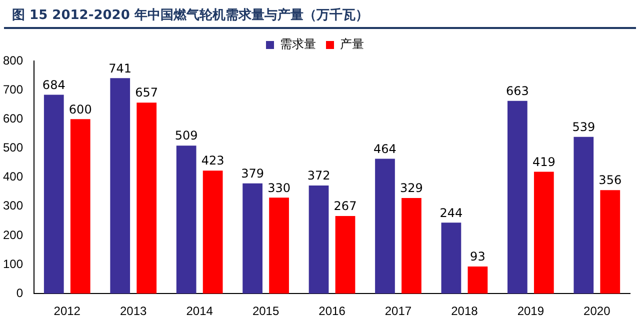 The image size is (640, 321). Describe the element at coordinates (345, 206) in the screenshot. I see `data-label: 267` at that location.